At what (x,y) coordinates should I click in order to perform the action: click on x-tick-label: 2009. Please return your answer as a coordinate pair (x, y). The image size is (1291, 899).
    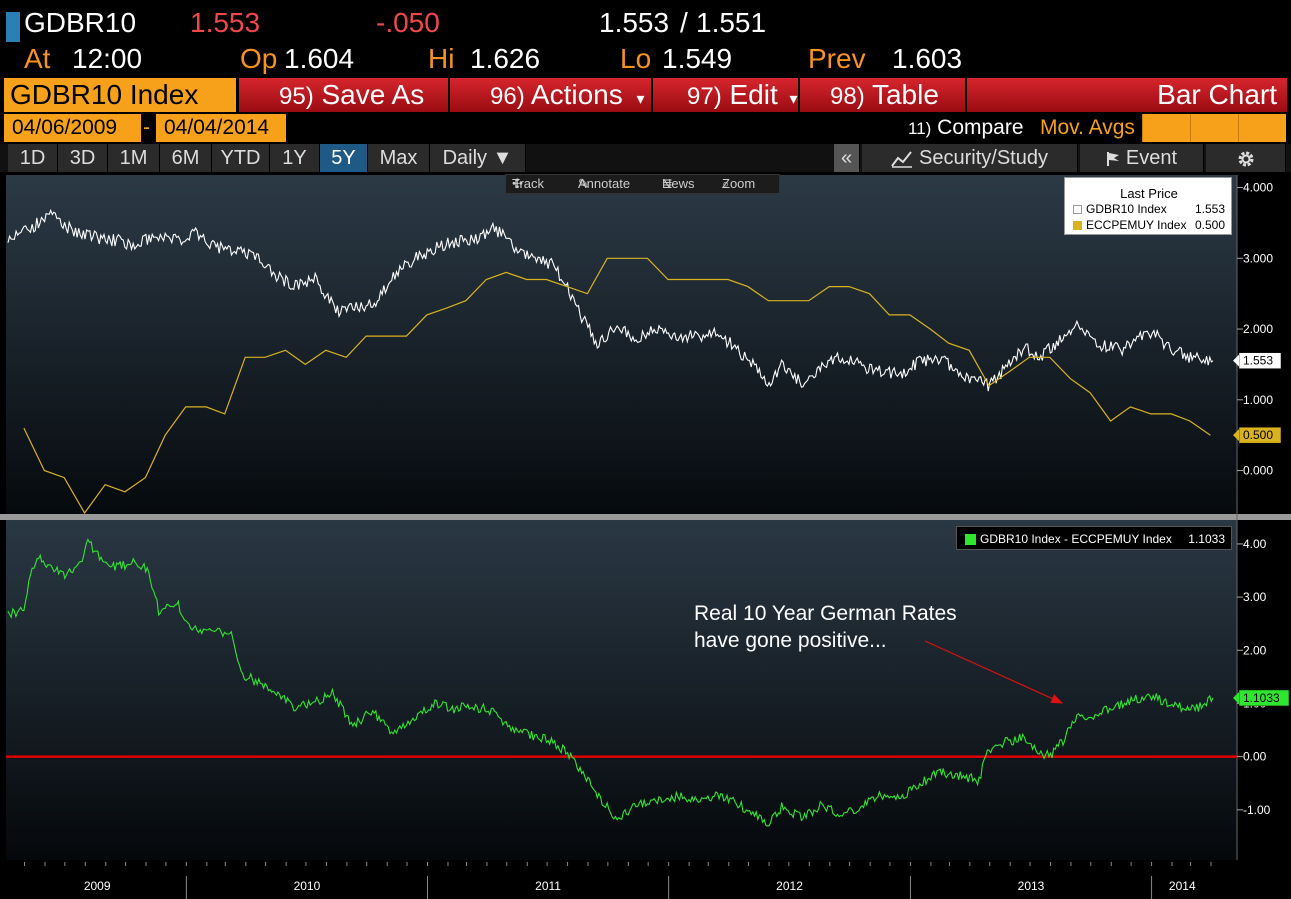
    Looking at the image, I should click on (97, 886).